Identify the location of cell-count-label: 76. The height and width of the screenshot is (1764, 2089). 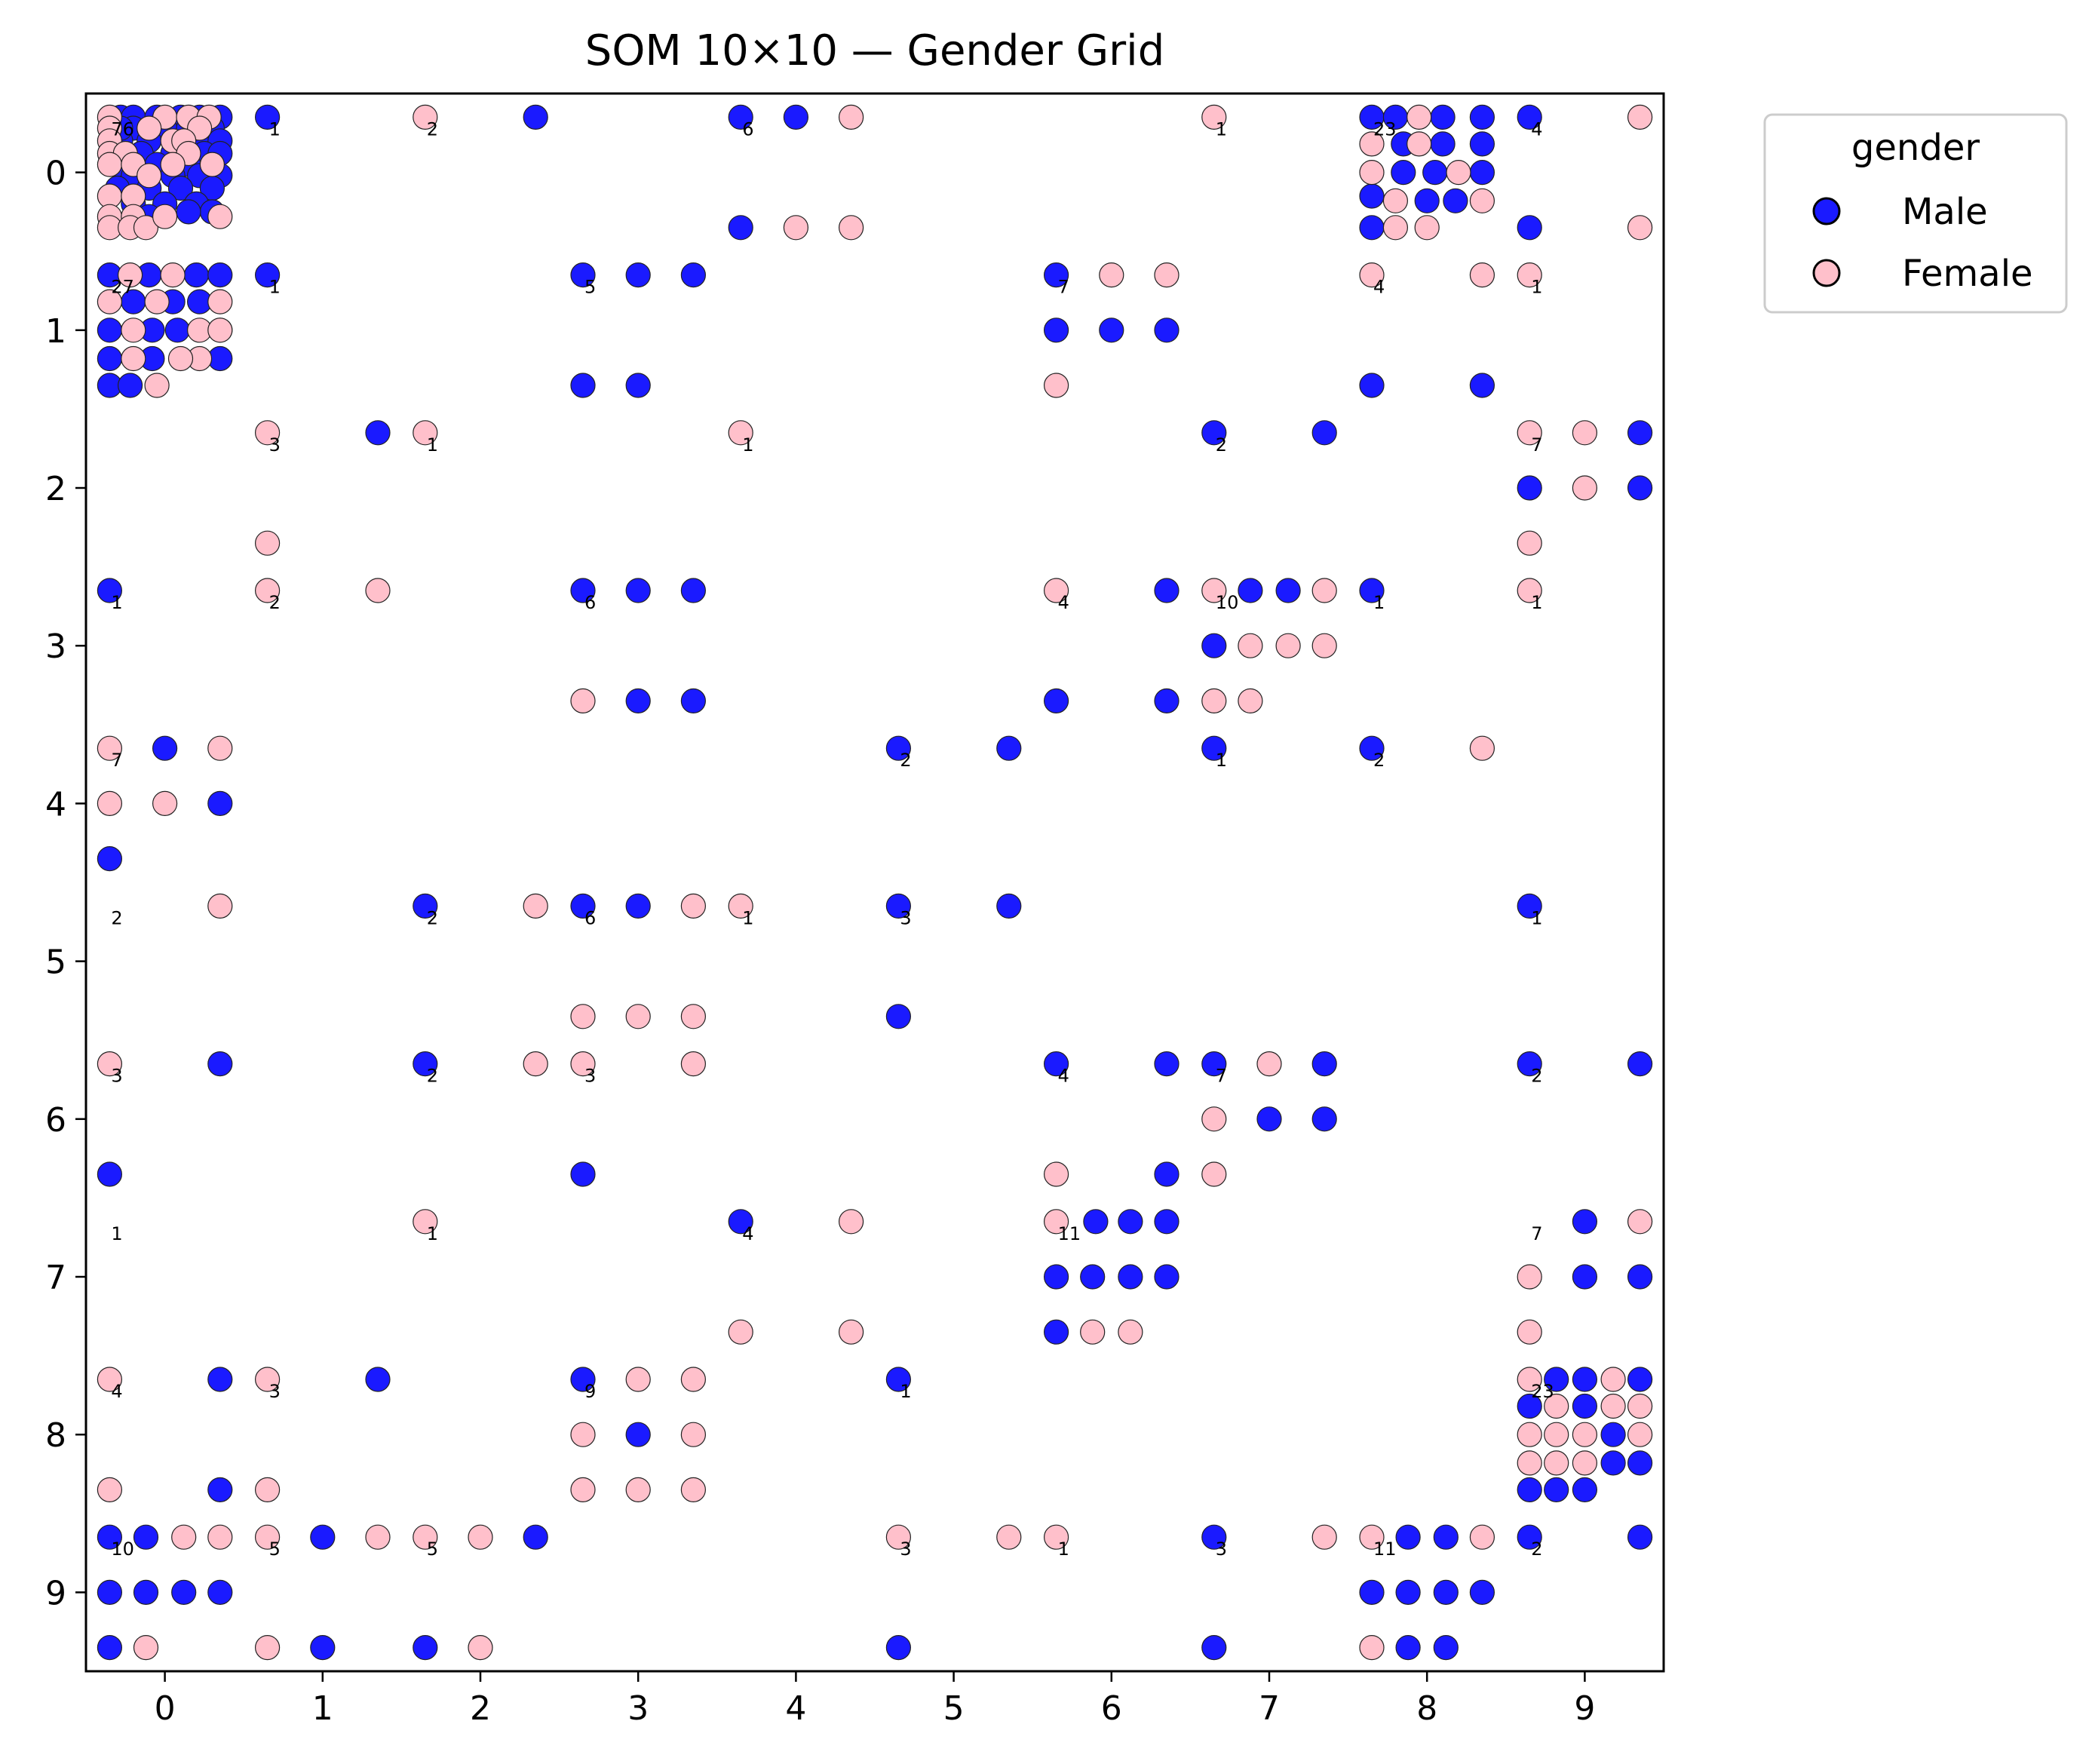
(122, 129).